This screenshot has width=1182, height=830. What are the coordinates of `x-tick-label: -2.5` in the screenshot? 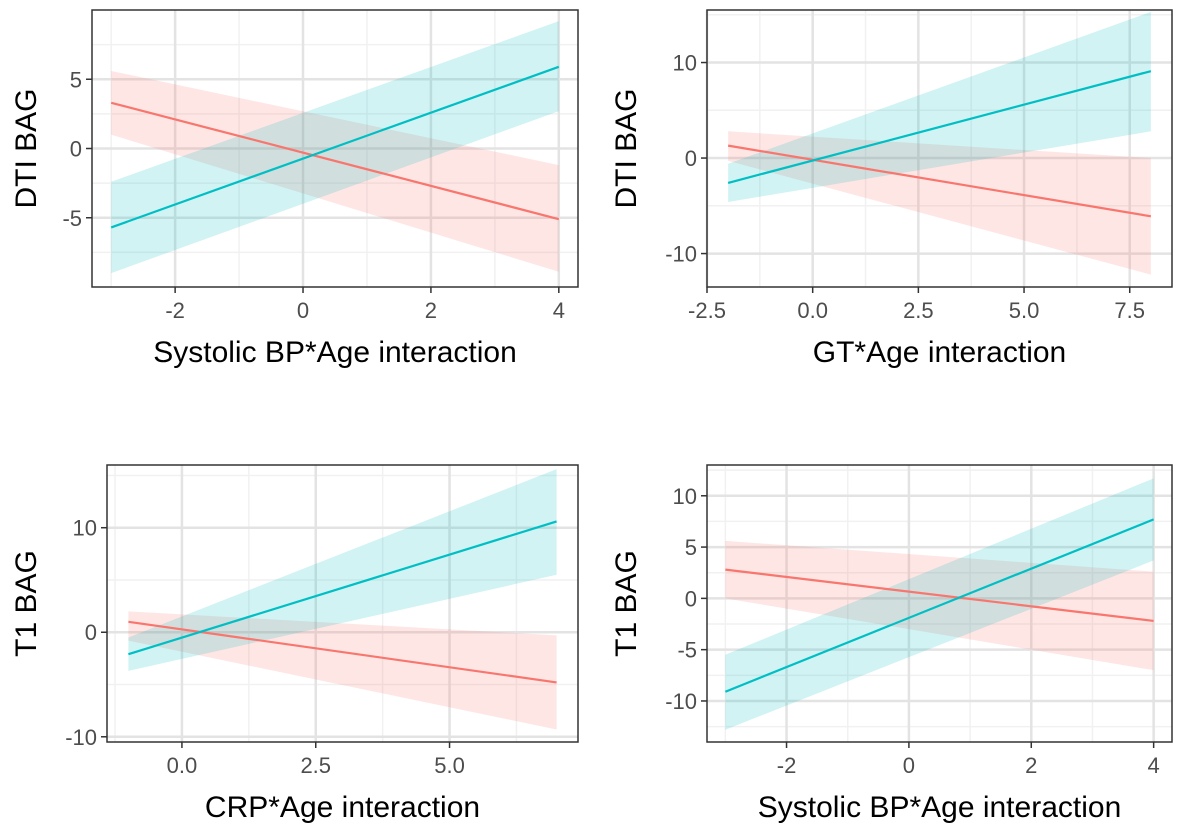 It's located at (707, 310).